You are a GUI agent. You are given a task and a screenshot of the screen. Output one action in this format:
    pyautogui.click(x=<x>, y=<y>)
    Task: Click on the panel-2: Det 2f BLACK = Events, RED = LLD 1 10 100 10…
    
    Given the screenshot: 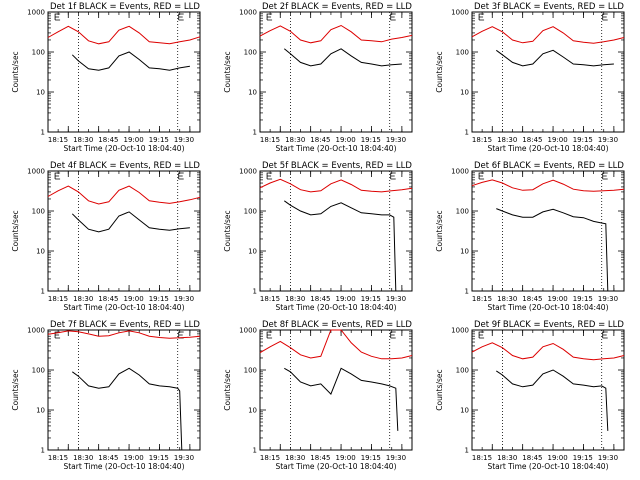 What is the action you would take?
    pyautogui.click(x=318, y=77)
    